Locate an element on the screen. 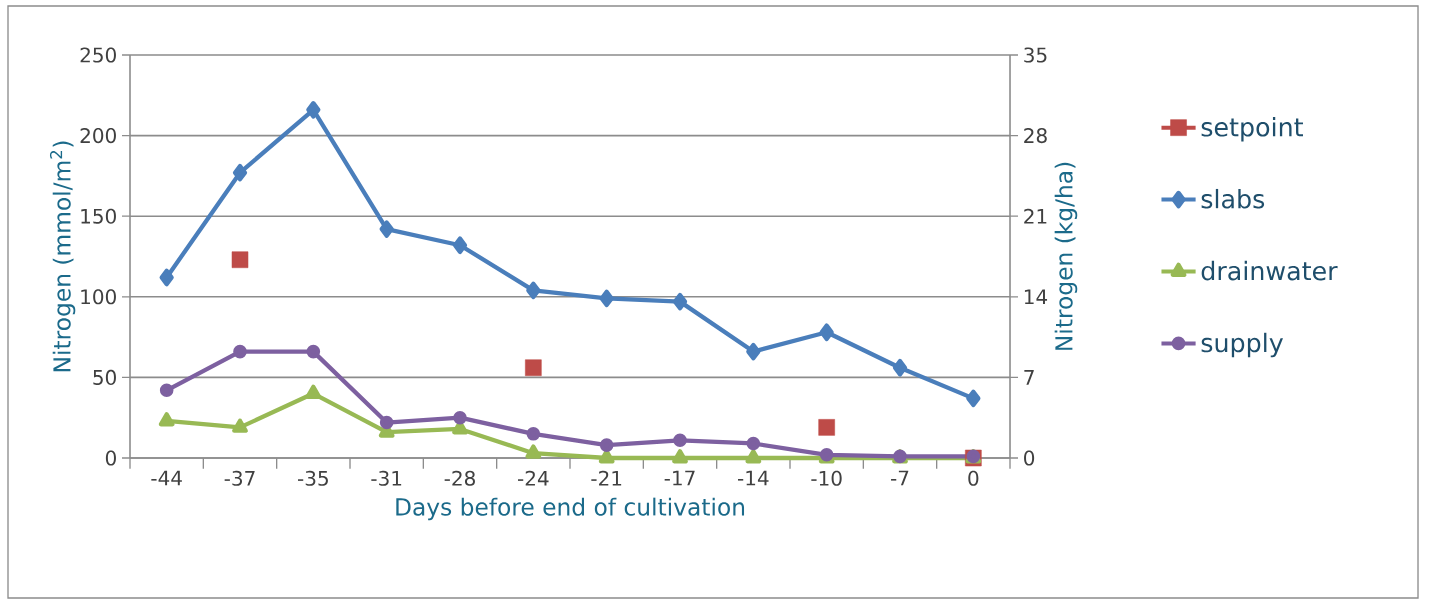 The height and width of the screenshot is (601, 1429). y2-axis-title: Nitrogen (kg/ha) is located at coordinates (1066, 256).